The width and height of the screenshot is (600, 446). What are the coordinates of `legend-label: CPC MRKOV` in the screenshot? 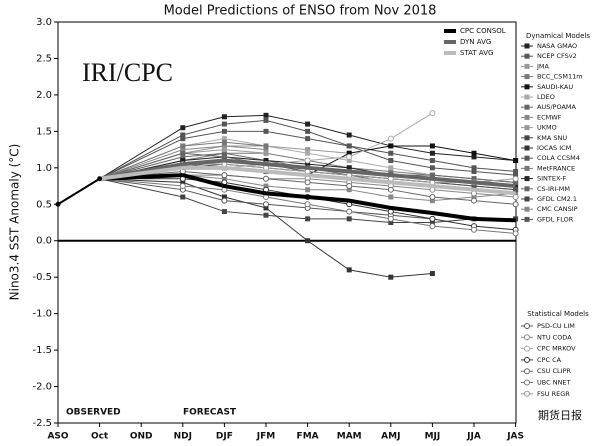 It's located at (556, 349).